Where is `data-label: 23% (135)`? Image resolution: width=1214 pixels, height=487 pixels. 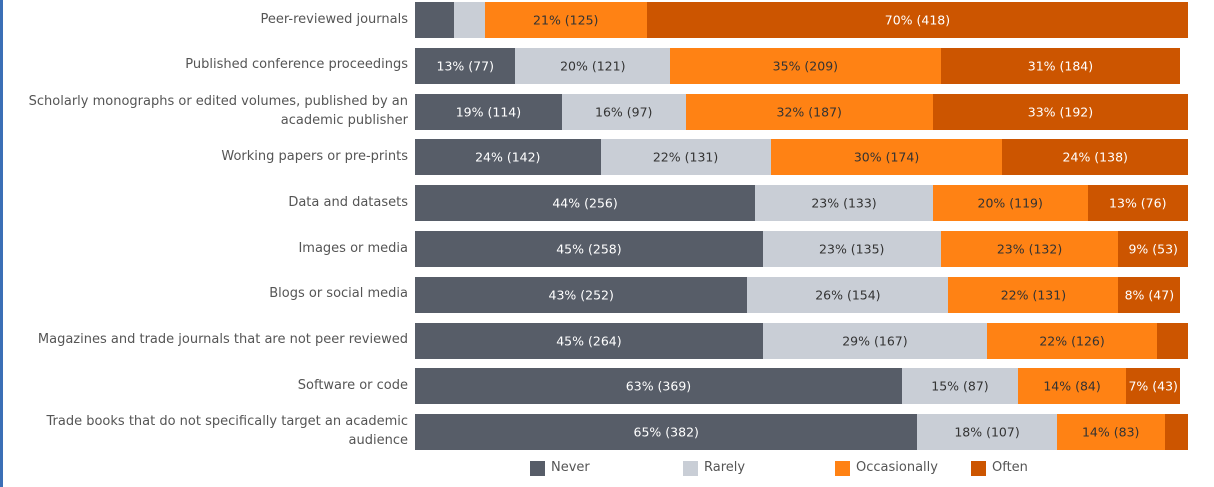 data-label: 23% (135) is located at coordinates (852, 249).